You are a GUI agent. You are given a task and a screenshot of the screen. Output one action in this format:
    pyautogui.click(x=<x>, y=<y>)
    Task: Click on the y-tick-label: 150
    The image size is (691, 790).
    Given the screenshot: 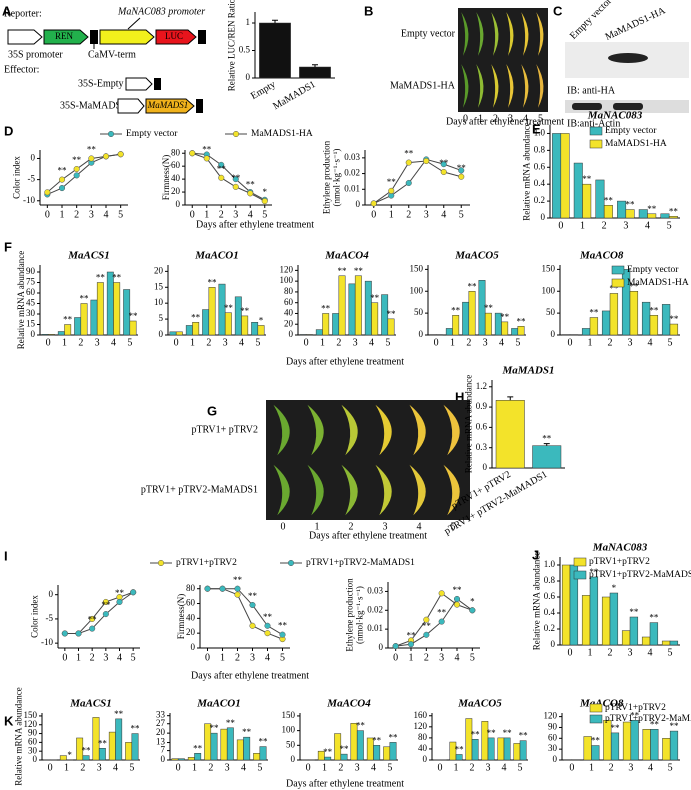 What is the action you would take?
    pyautogui.click(x=289, y=715)
    